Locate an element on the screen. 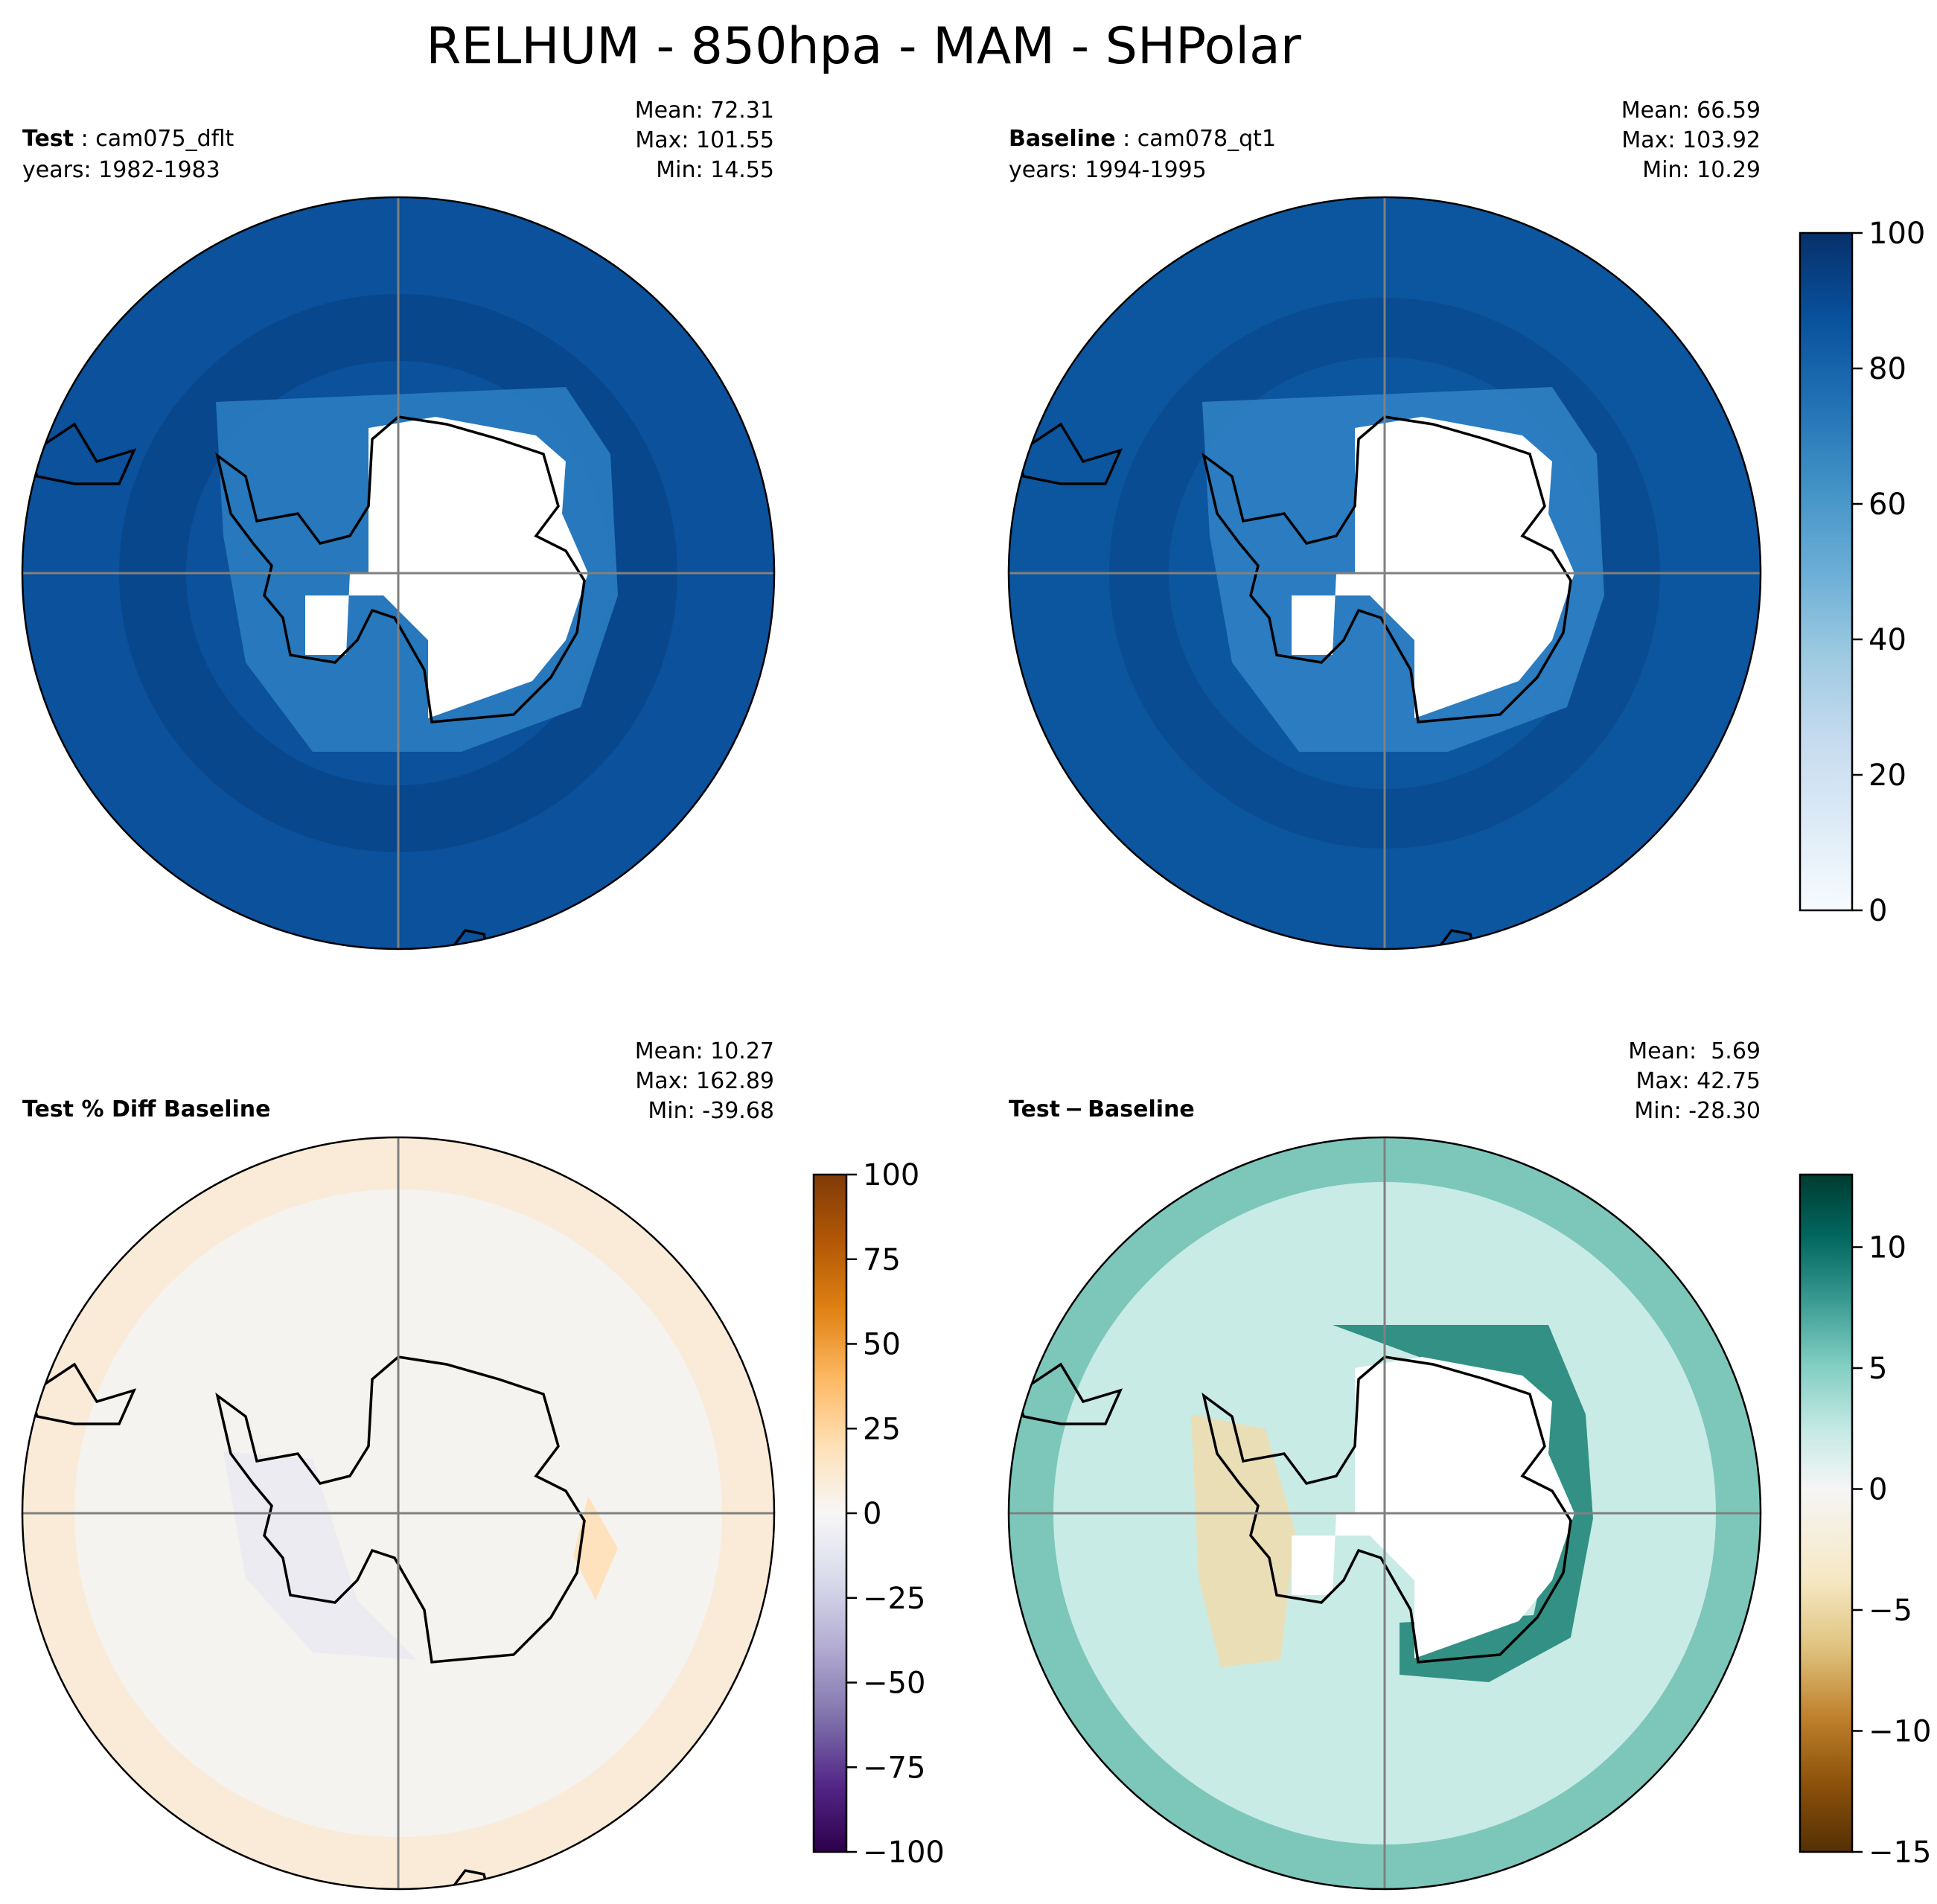 The height and width of the screenshot is (1904, 1937). colorbar-diff-tick-label: −15 is located at coordinates (1900, 1853).